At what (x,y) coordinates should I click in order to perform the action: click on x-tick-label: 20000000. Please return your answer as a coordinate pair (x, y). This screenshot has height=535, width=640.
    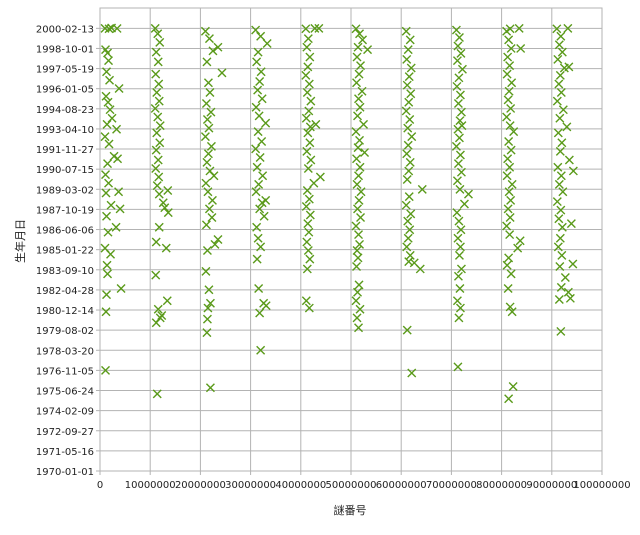
    Looking at the image, I should click on (200, 485).